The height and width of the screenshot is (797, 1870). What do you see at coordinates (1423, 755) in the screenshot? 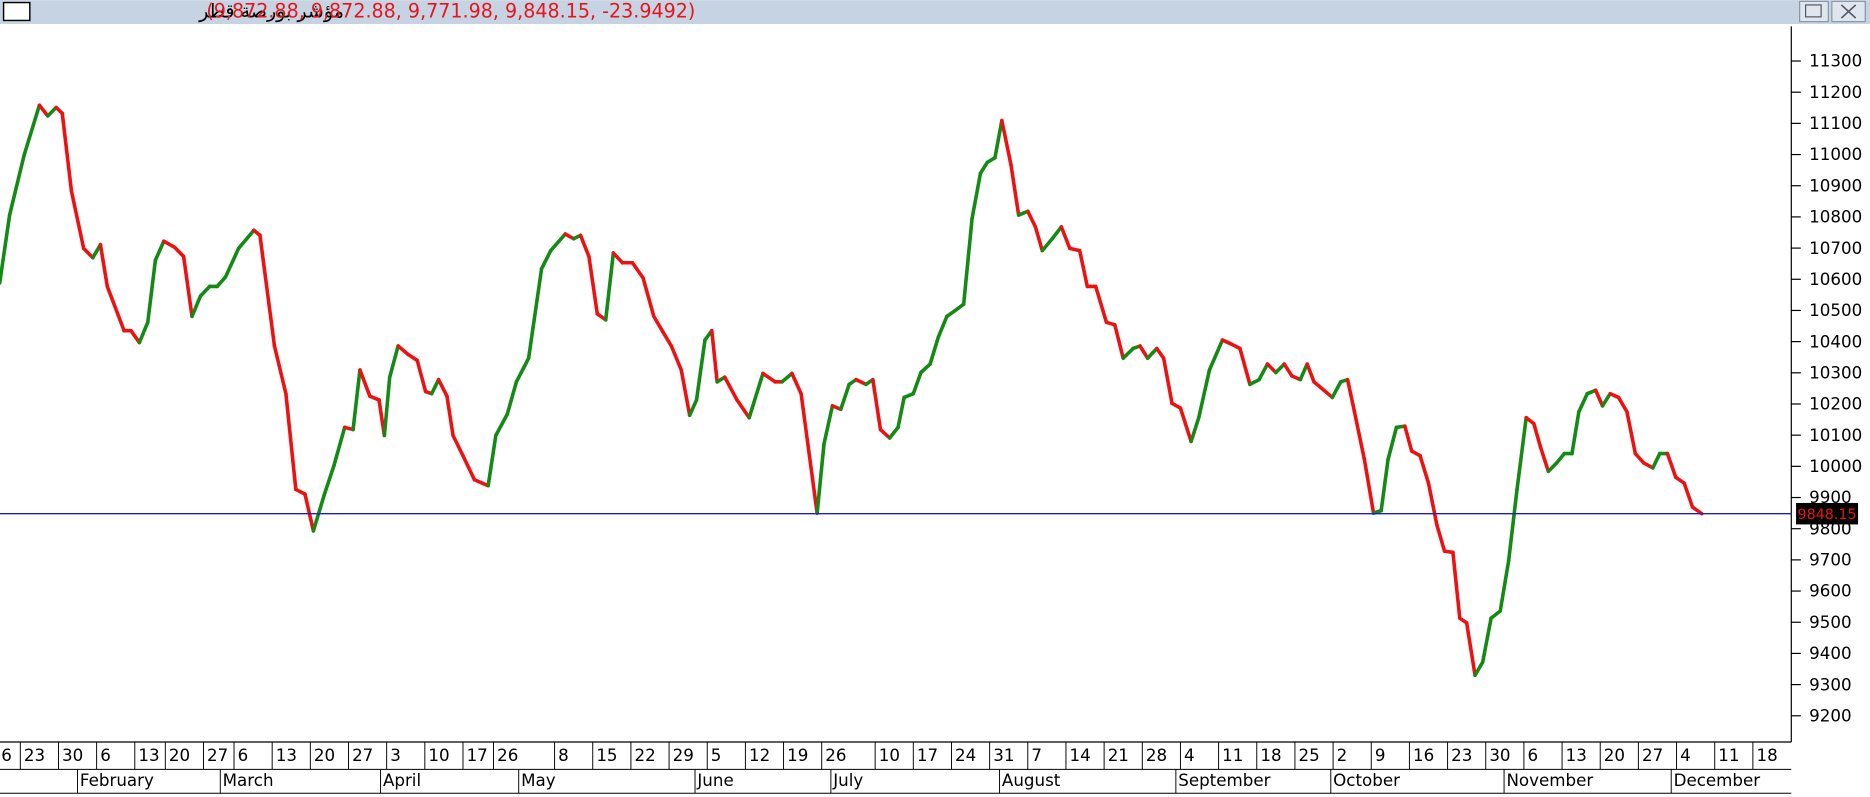
I see `x-tick-label: 16` at bounding box center [1423, 755].